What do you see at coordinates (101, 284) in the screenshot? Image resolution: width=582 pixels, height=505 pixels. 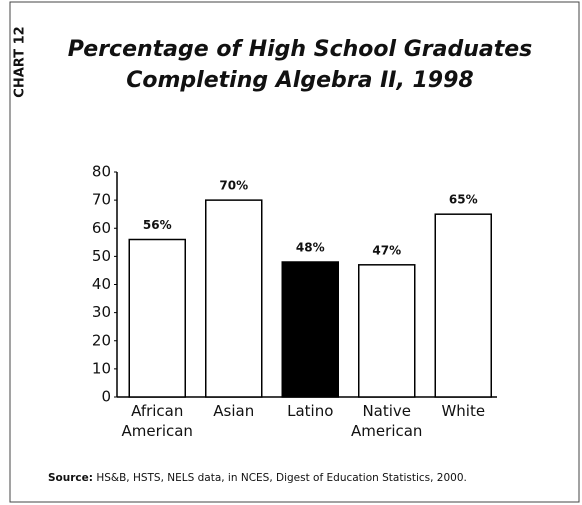 I see `y-tick-label: 40` at bounding box center [101, 284].